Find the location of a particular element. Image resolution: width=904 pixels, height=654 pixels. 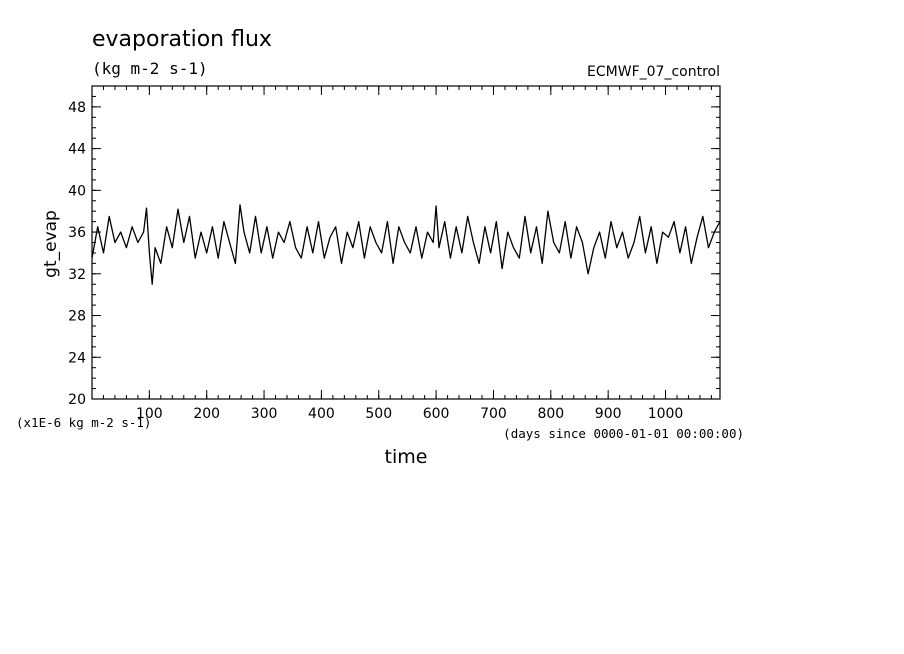

y-tick-label: 44 is located at coordinates (77, 150).